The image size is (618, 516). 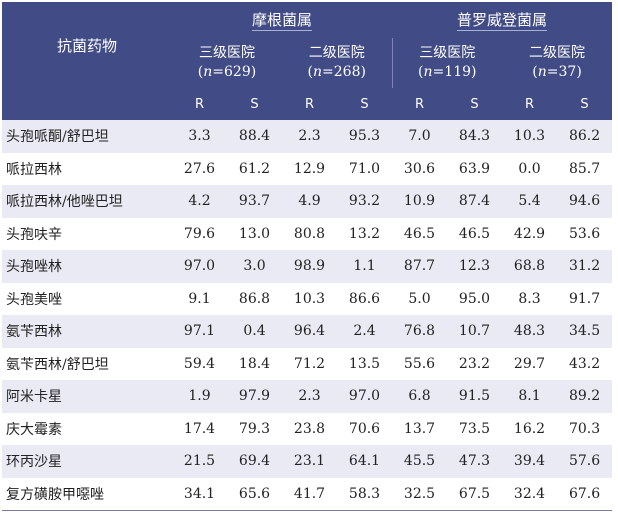 What do you see at coordinates (530, 363) in the screenshot?
I see `r-value-cell: 29.7` at bounding box center [530, 363].